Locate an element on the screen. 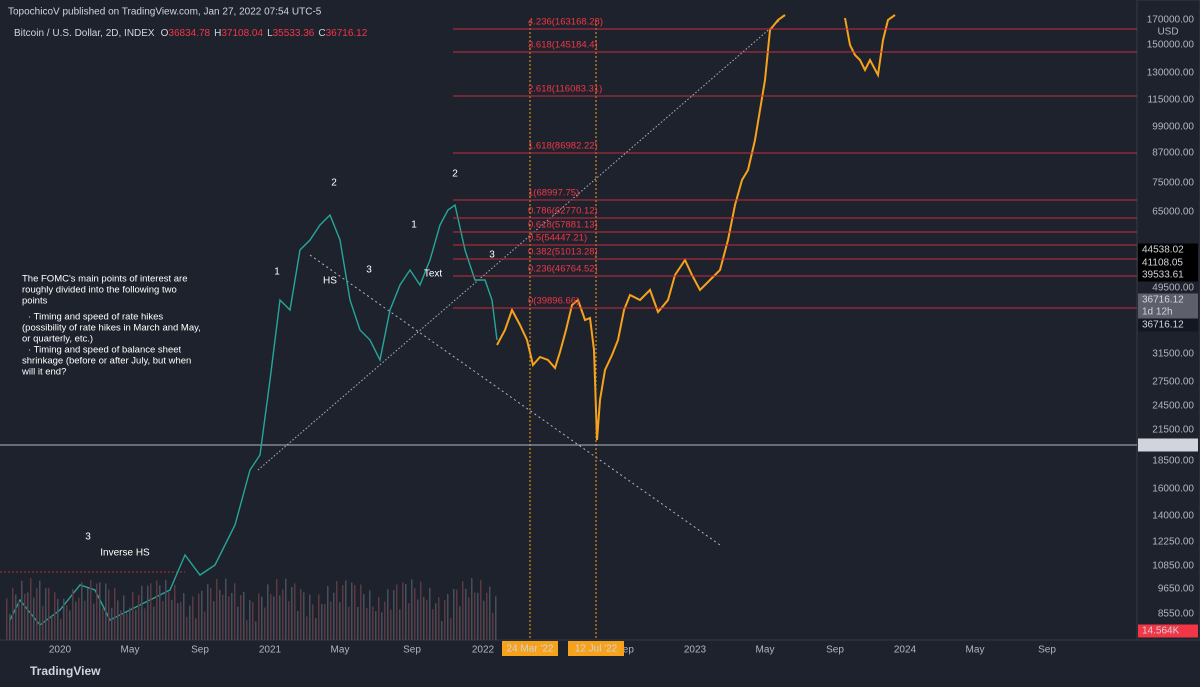  ohlc-key: C is located at coordinates (321, 33).